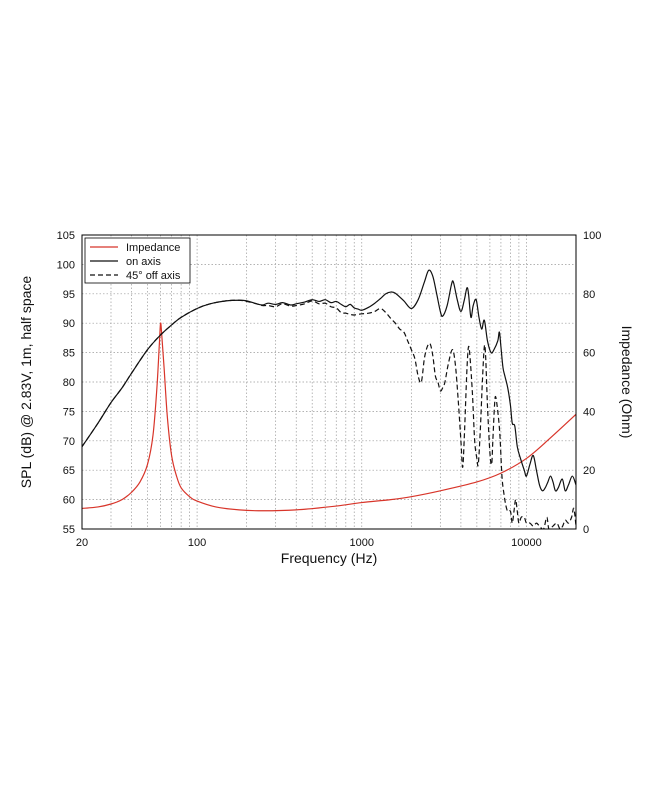  Describe the element at coordinates (66, 236) in the screenshot. I see `y-left-tick-label: 105` at that location.